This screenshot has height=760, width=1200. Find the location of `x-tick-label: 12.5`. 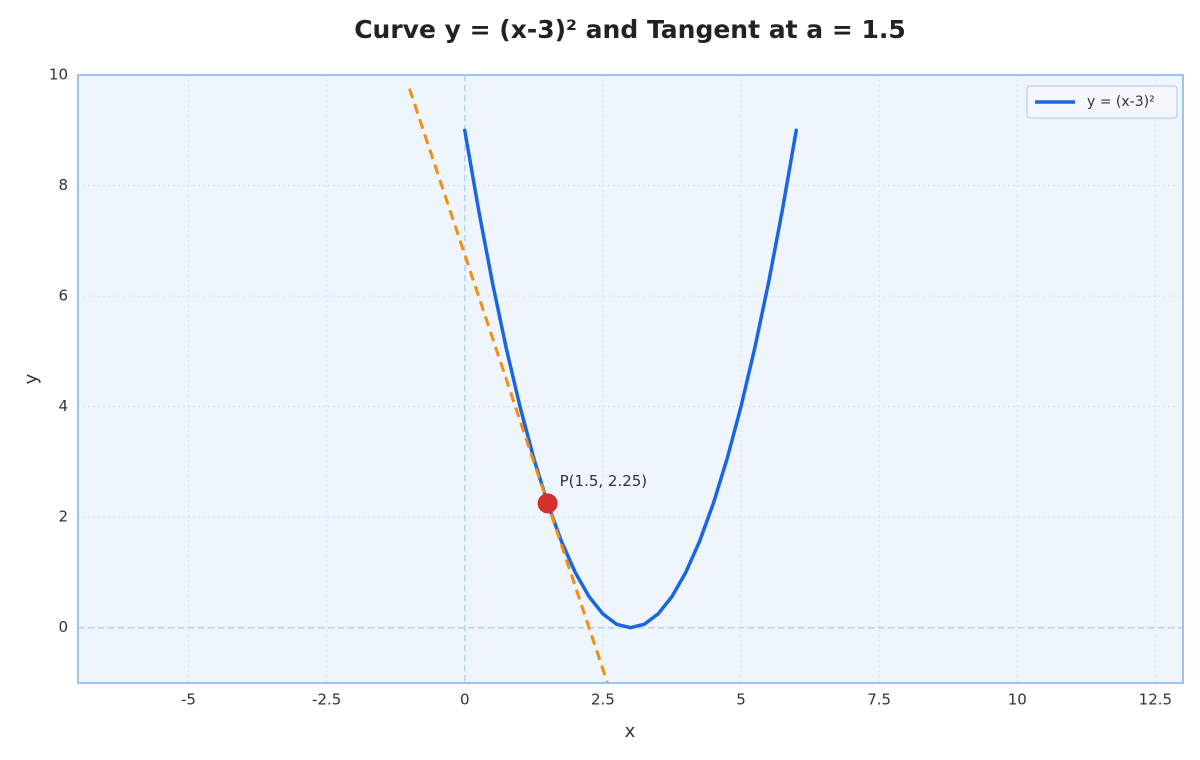

x-tick-label: 12.5 is located at coordinates (1155, 700).